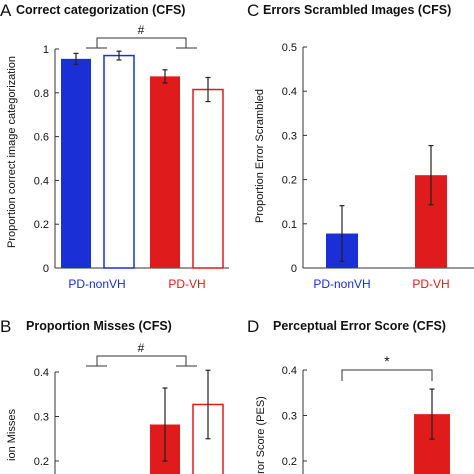 Image resolution: width=474 pixels, height=474 pixels. I want to click on panel-c-bars, so click(386, 206).